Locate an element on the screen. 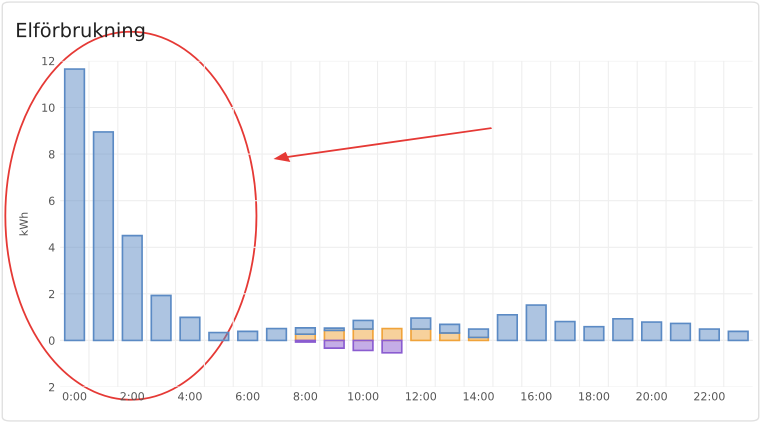  chart-title: Elförbrukning is located at coordinates (80, 32).